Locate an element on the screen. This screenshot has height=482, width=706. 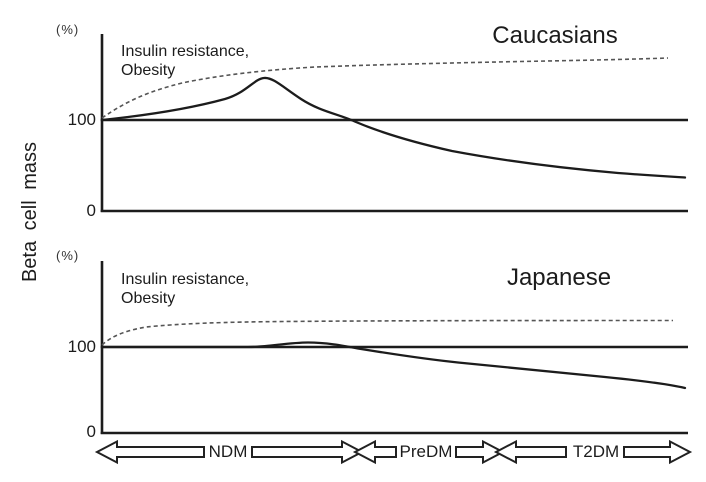
ndm-left-arrow-icon is located at coordinates (149, 452).